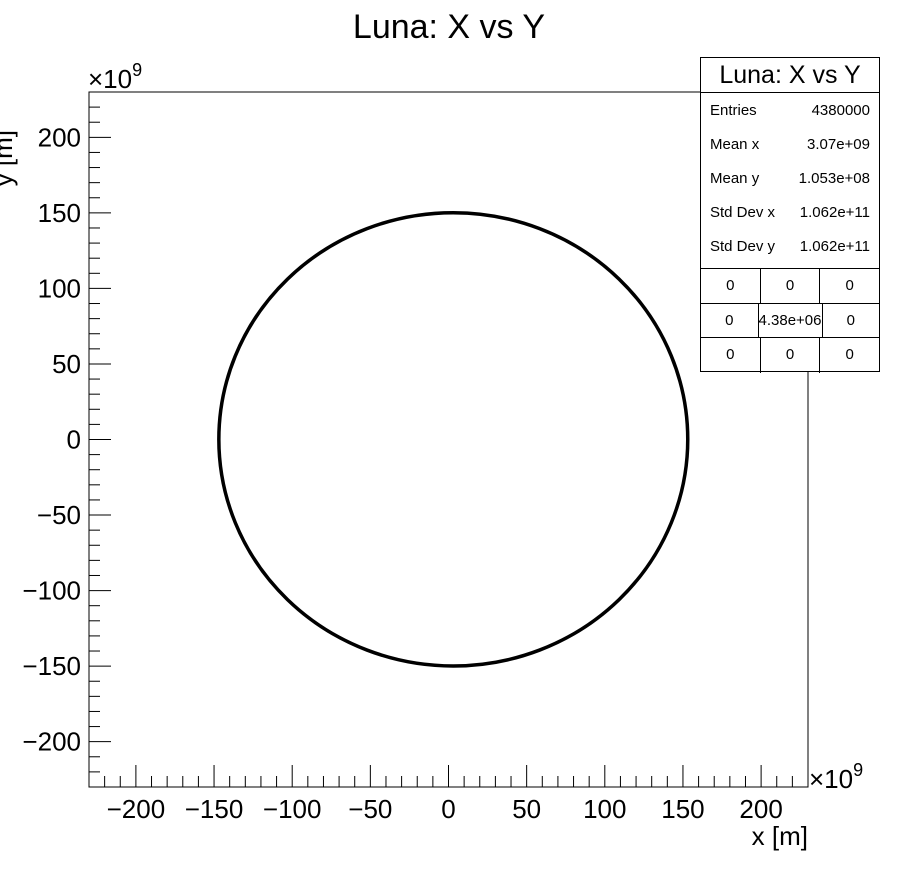 The width and height of the screenshot is (898, 876). What do you see at coordinates (51, 742) in the screenshot?
I see `y-tick-label: −200` at bounding box center [51, 742].